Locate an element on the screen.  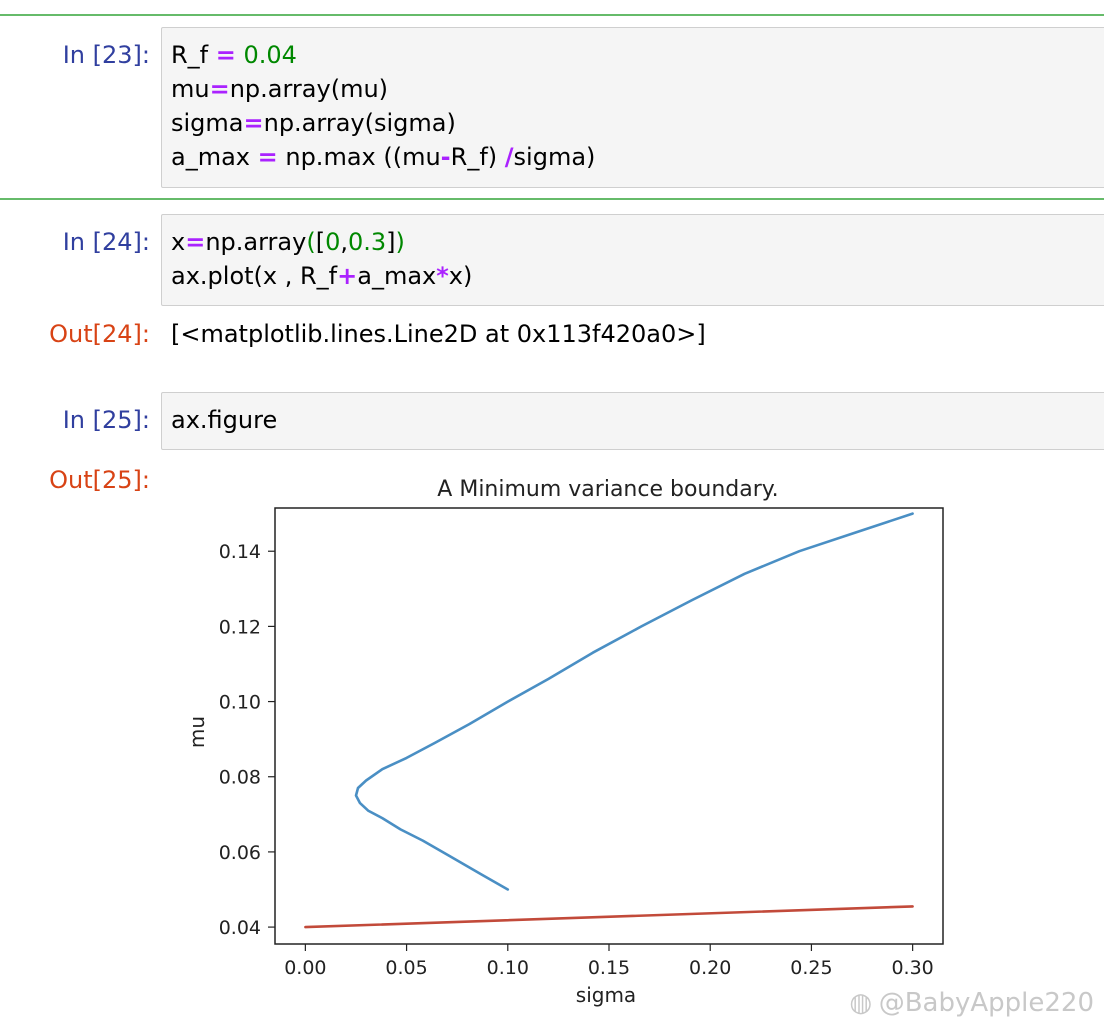
code-token: 0.04 is located at coordinates (270, 55).